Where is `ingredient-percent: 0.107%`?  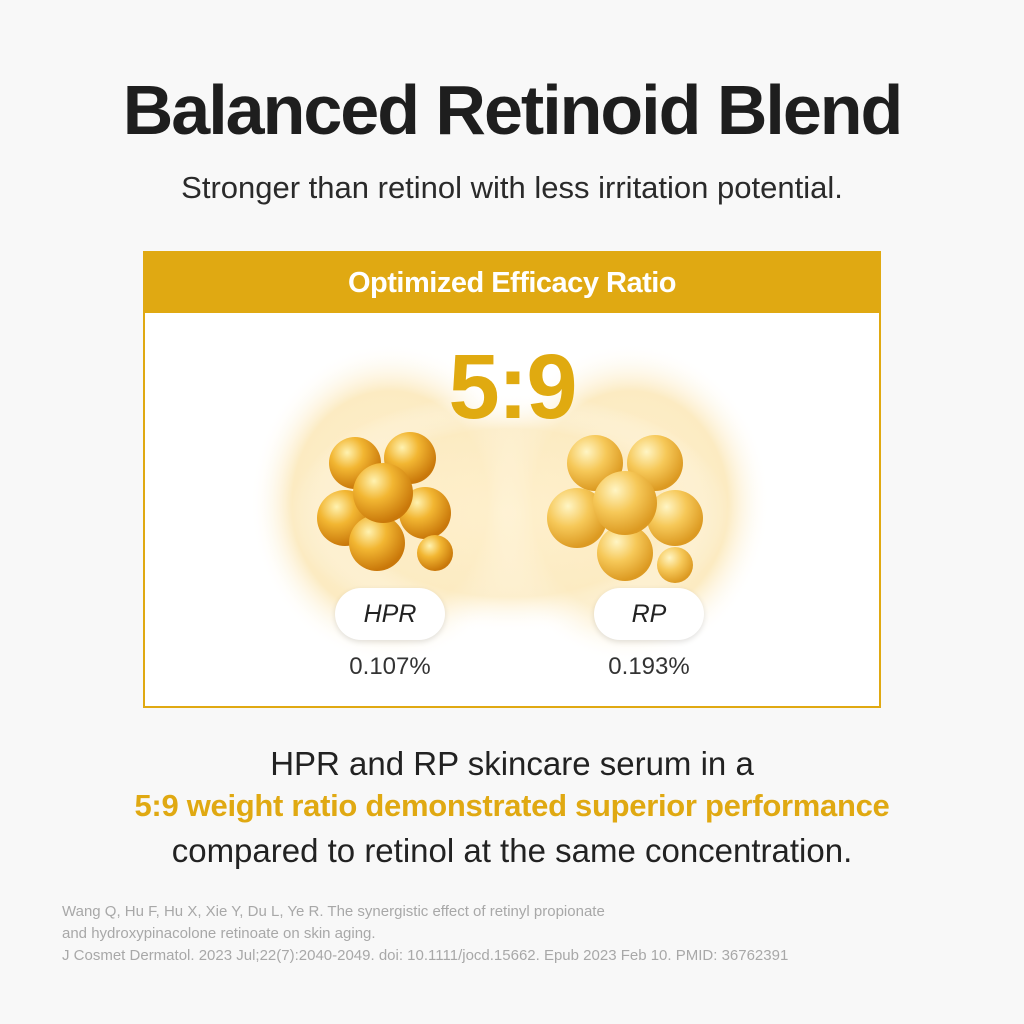
ingredient-percent: 0.107% is located at coordinates (390, 666).